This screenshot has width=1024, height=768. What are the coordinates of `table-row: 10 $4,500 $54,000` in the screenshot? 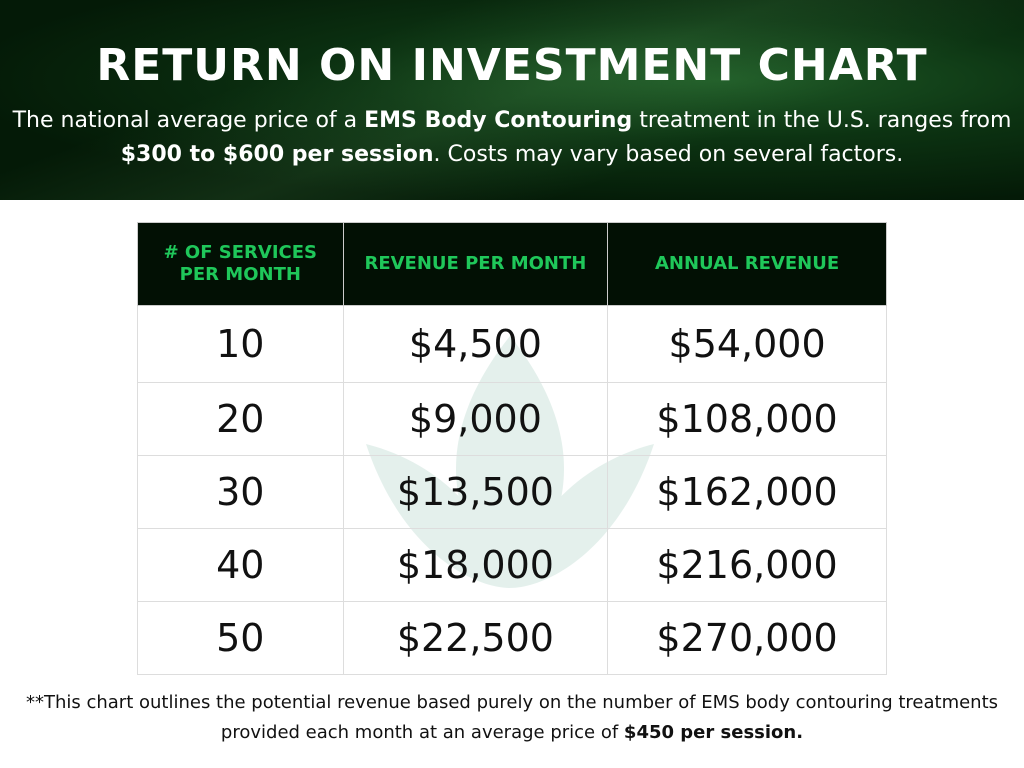 It's located at (512, 344).